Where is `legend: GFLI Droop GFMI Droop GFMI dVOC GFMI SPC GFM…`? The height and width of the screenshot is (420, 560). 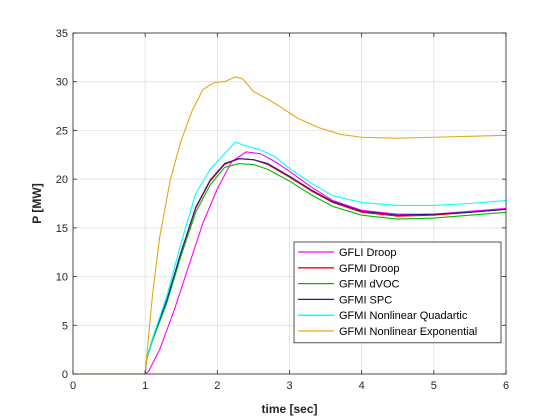 legend: GFLI Droop GFMI Droop GFMI dVOC GFMI SPC GFM… is located at coordinates (397, 292).